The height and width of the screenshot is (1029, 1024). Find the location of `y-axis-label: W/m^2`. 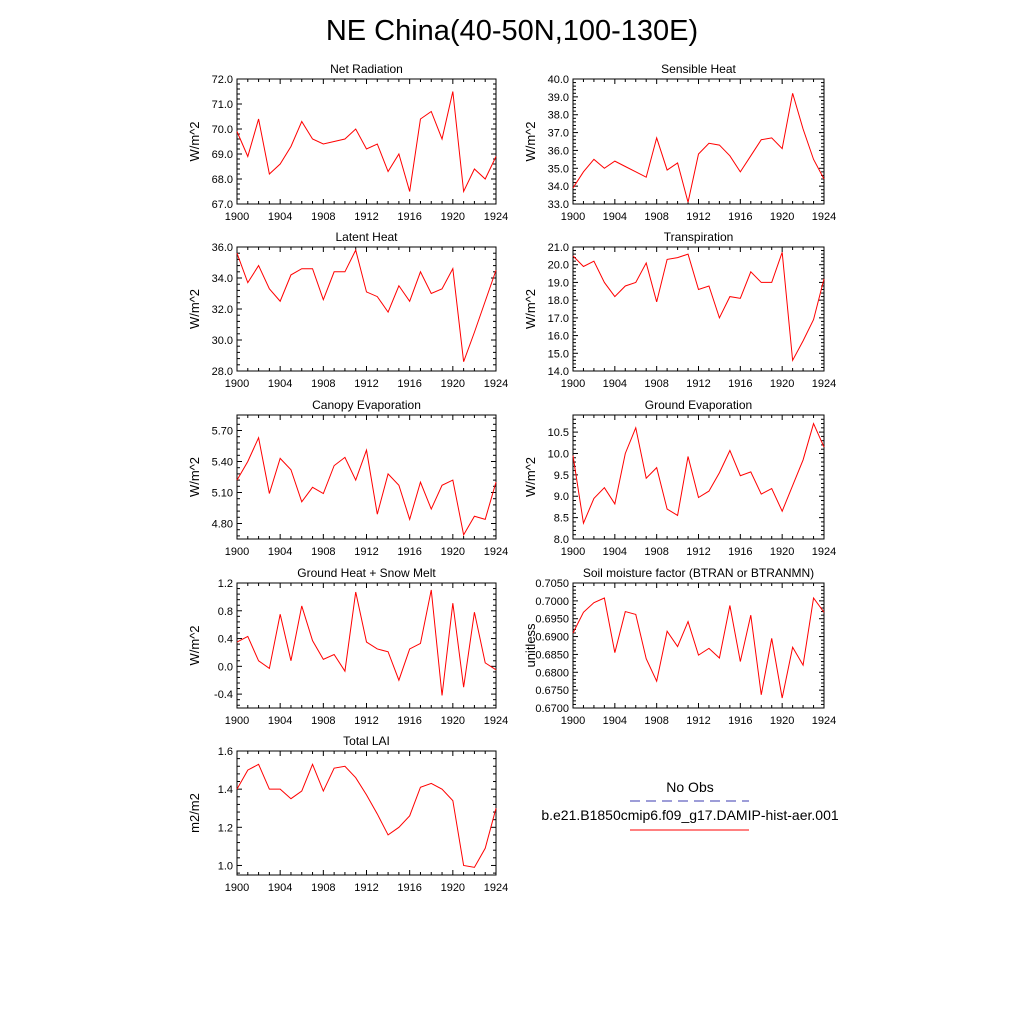

y-axis-label: W/m^2 is located at coordinates (194, 141).